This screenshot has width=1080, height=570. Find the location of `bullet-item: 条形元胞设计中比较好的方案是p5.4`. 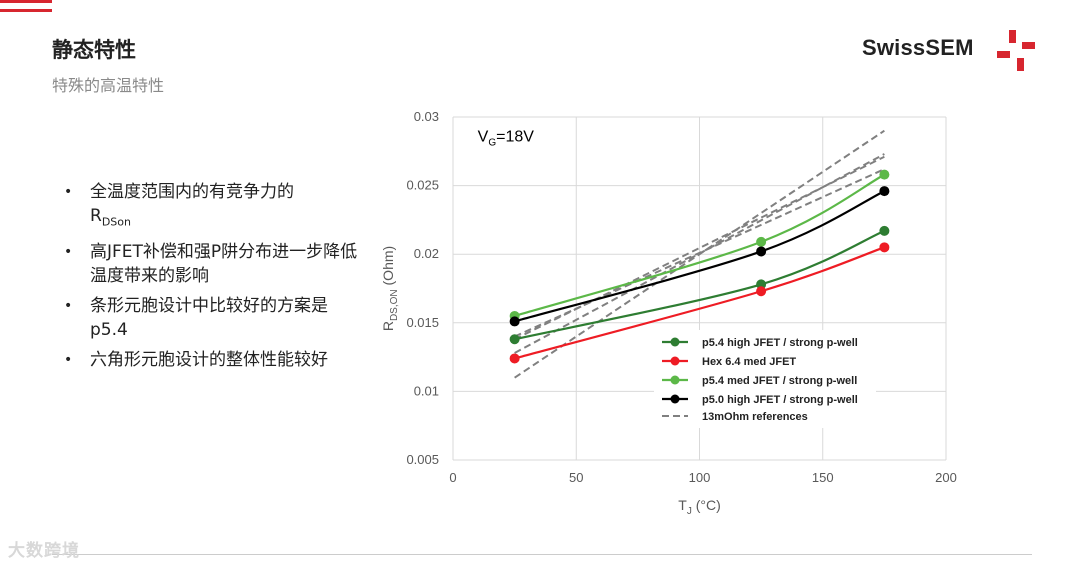

bullet-item: 条形元胞设计中比较好的方案是p5.4 is located at coordinates (214, 318).